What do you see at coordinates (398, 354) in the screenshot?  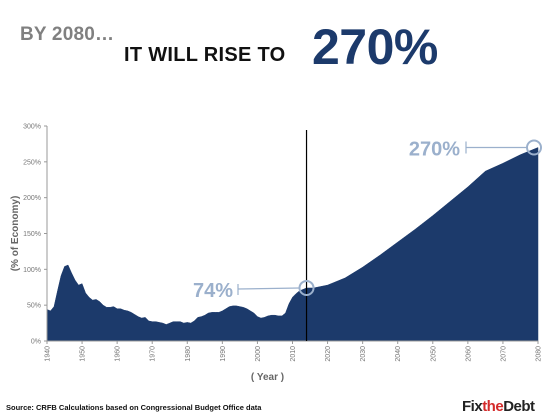 I see `x-tick-label: 2040` at bounding box center [398, 354].